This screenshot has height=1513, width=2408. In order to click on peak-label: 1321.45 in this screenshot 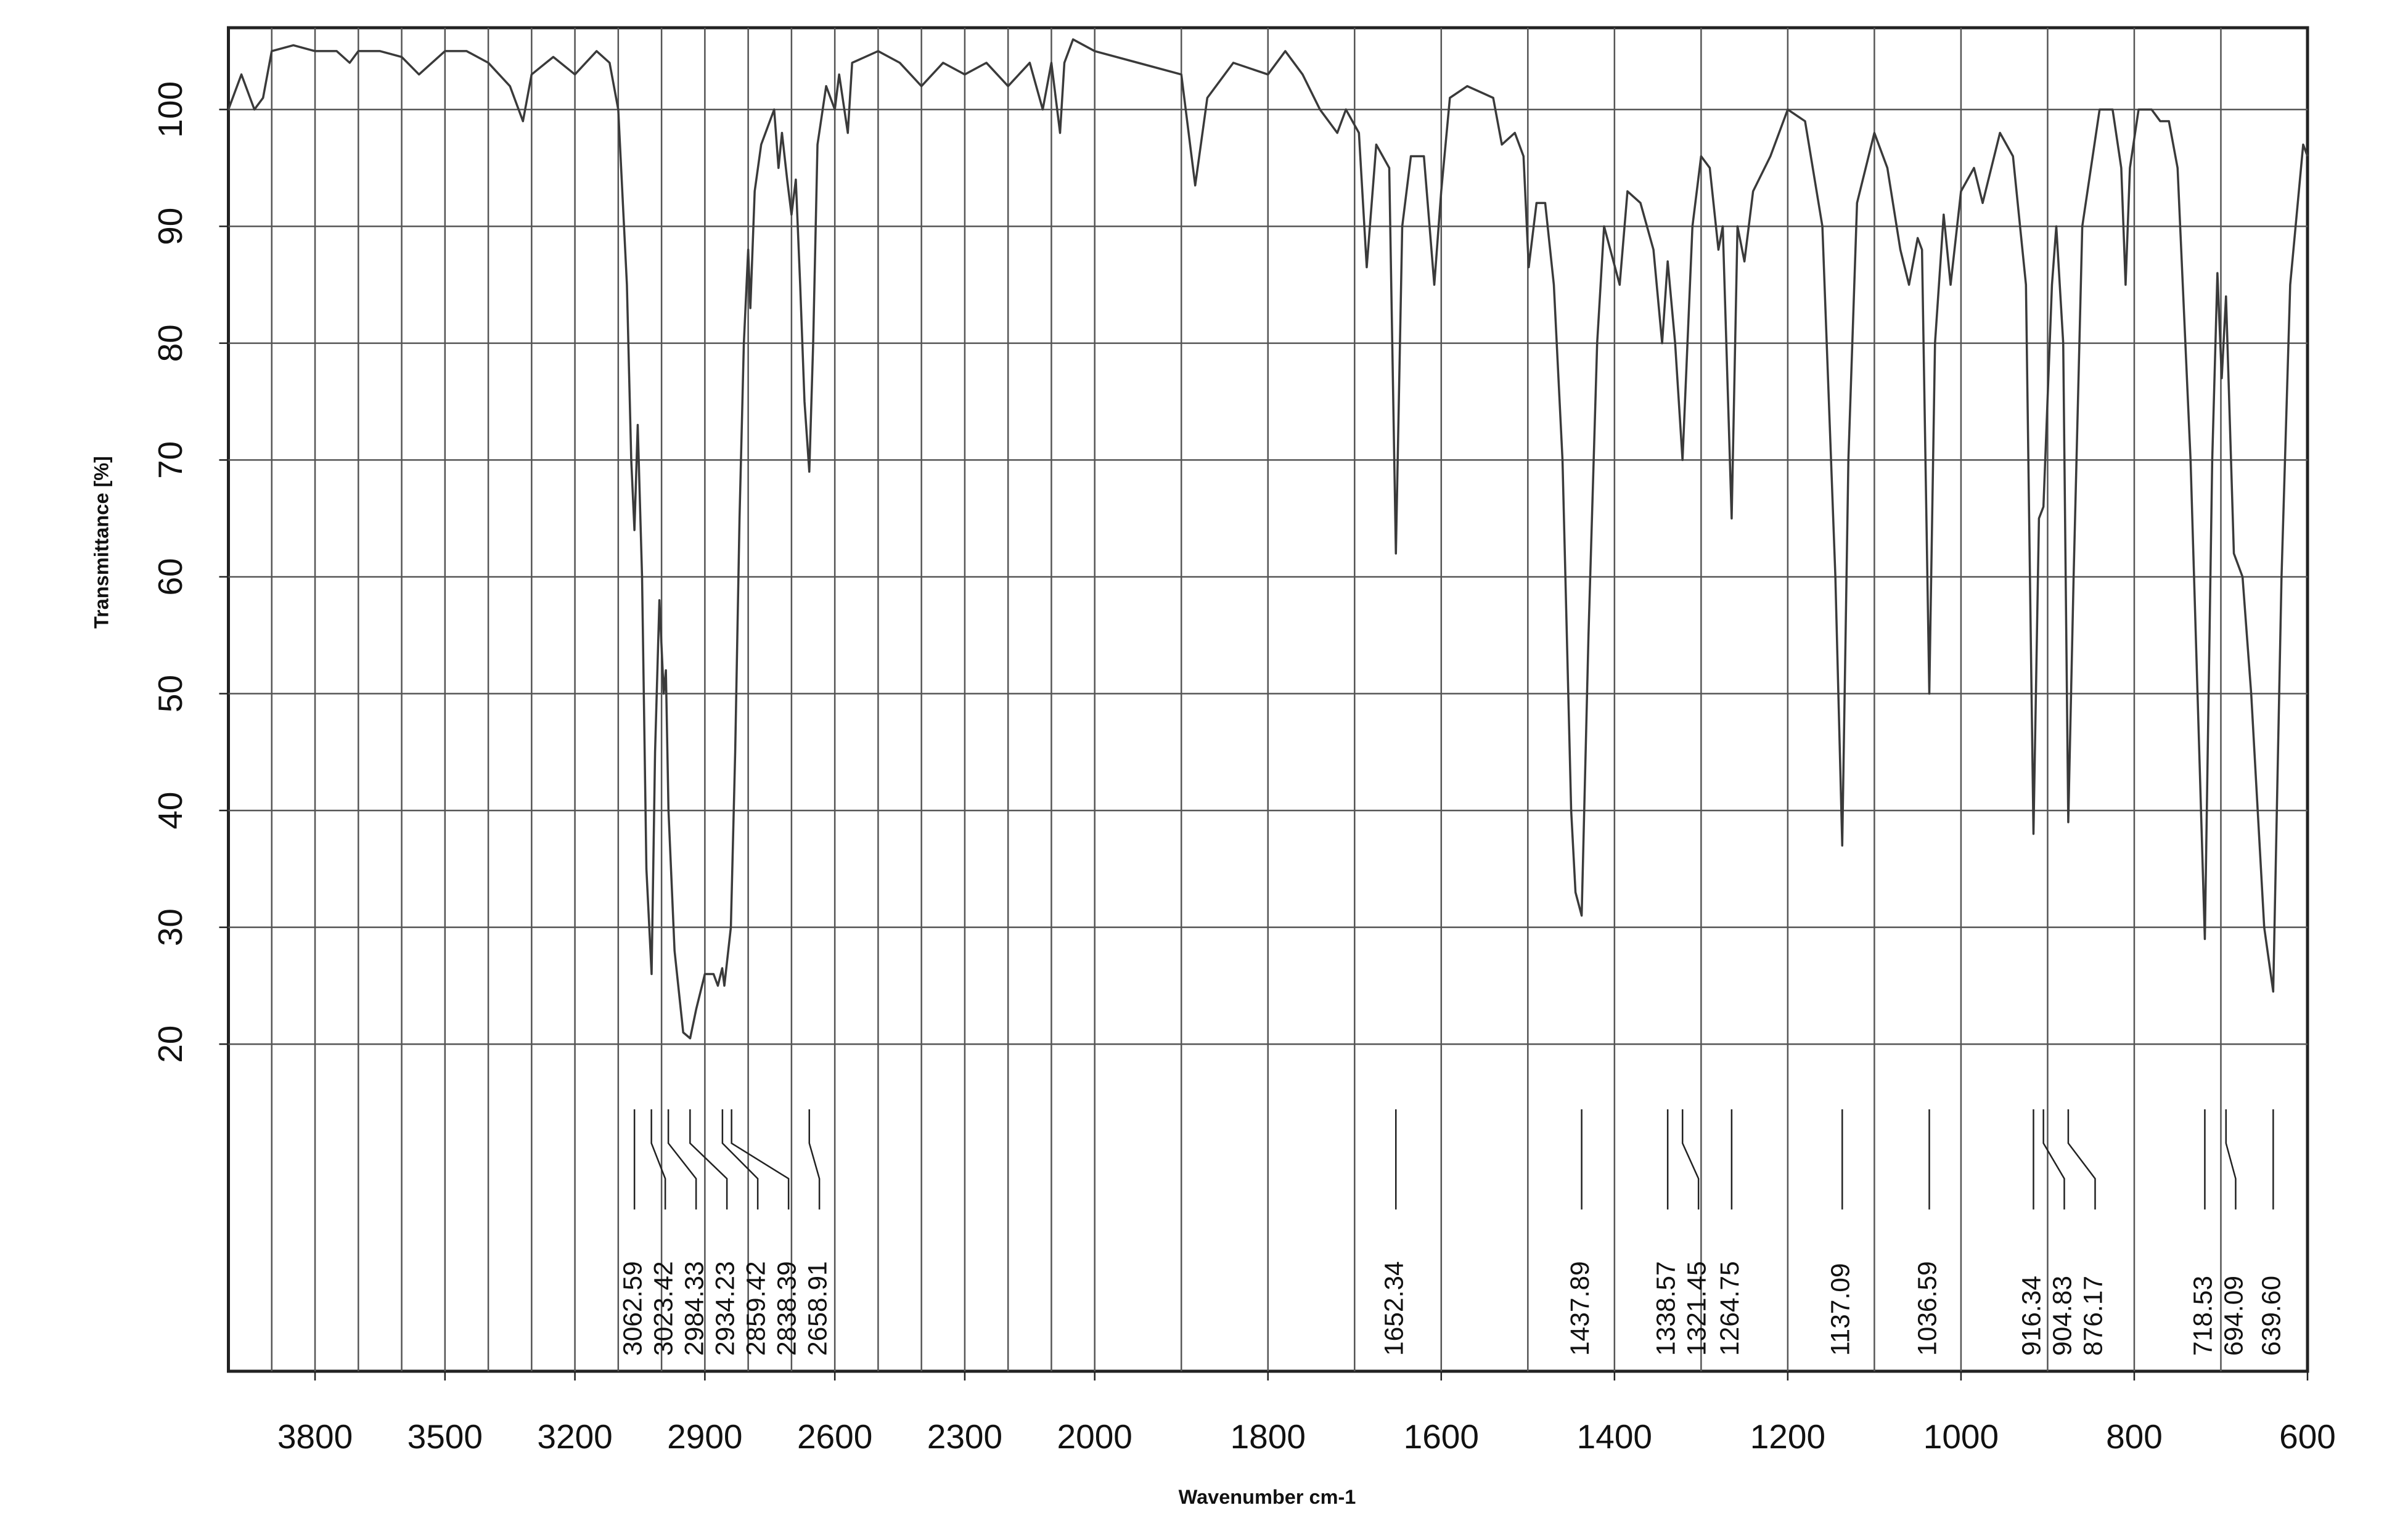, I will do `click(1697, 1308)`.